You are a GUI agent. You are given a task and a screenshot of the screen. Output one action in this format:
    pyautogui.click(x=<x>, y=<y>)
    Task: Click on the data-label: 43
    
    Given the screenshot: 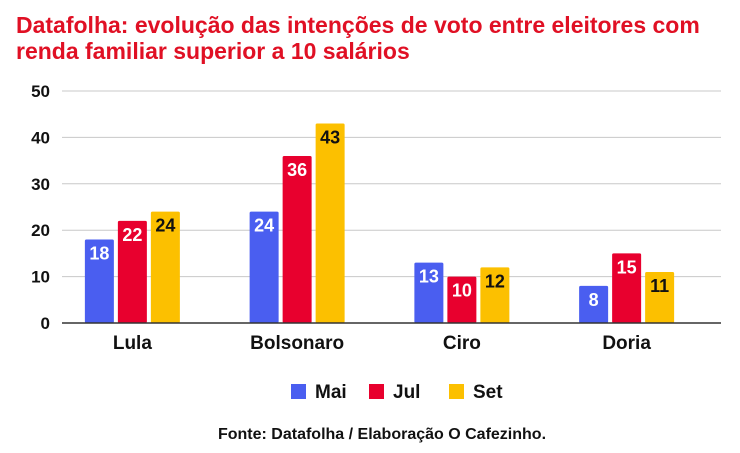 What is the action you would take?
    pyautogui.click(x=330, y=137)
    